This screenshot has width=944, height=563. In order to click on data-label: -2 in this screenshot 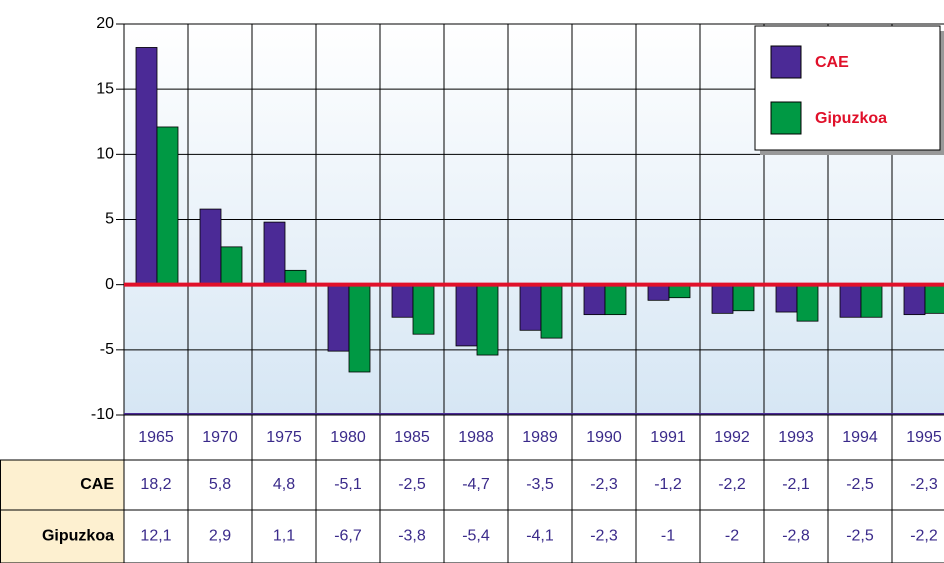, I will do `click(732, 536)`.